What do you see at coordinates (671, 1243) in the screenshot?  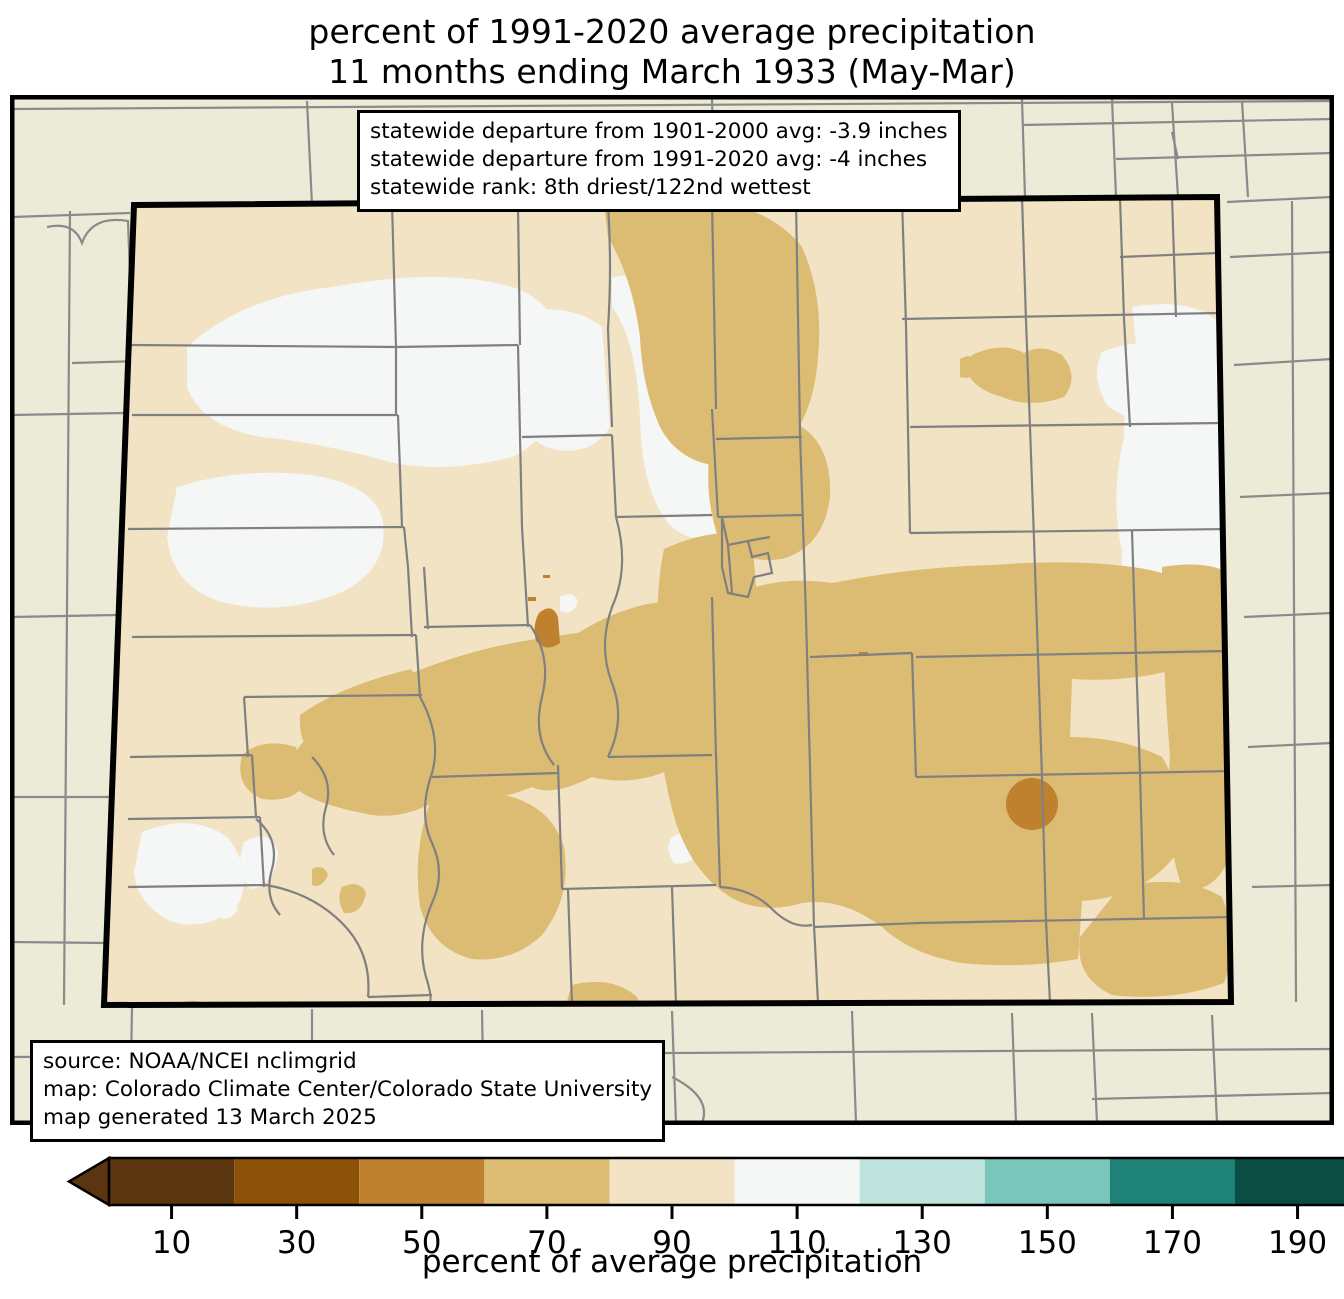 I see `colorbar-tick-label: 90` at bounding box center [671, 1243].